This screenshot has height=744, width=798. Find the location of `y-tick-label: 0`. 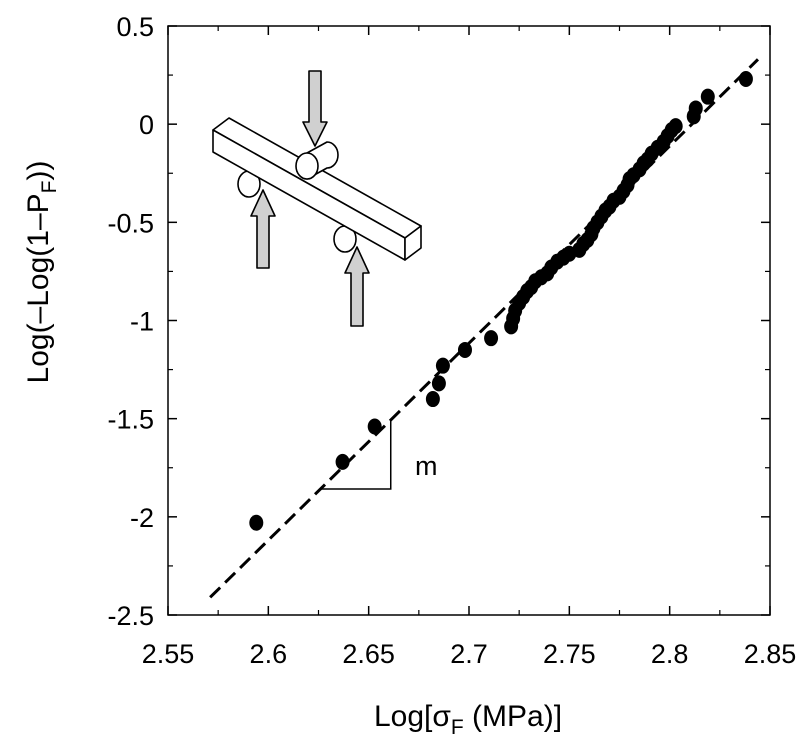

y-tick-label: 0 is located at coordinates (146, 125).